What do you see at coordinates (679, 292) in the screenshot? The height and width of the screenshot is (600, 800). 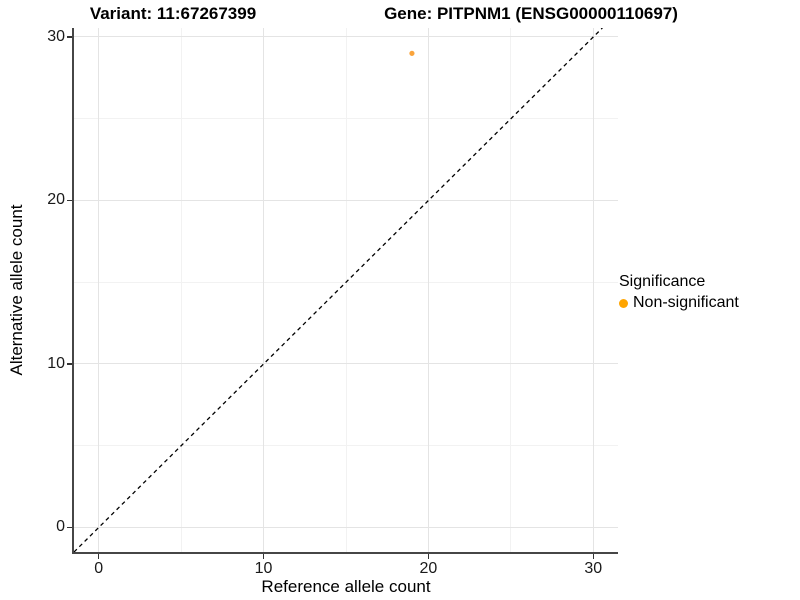 I see `legend: Significance Non-significant` at bounding box center [679, 292].